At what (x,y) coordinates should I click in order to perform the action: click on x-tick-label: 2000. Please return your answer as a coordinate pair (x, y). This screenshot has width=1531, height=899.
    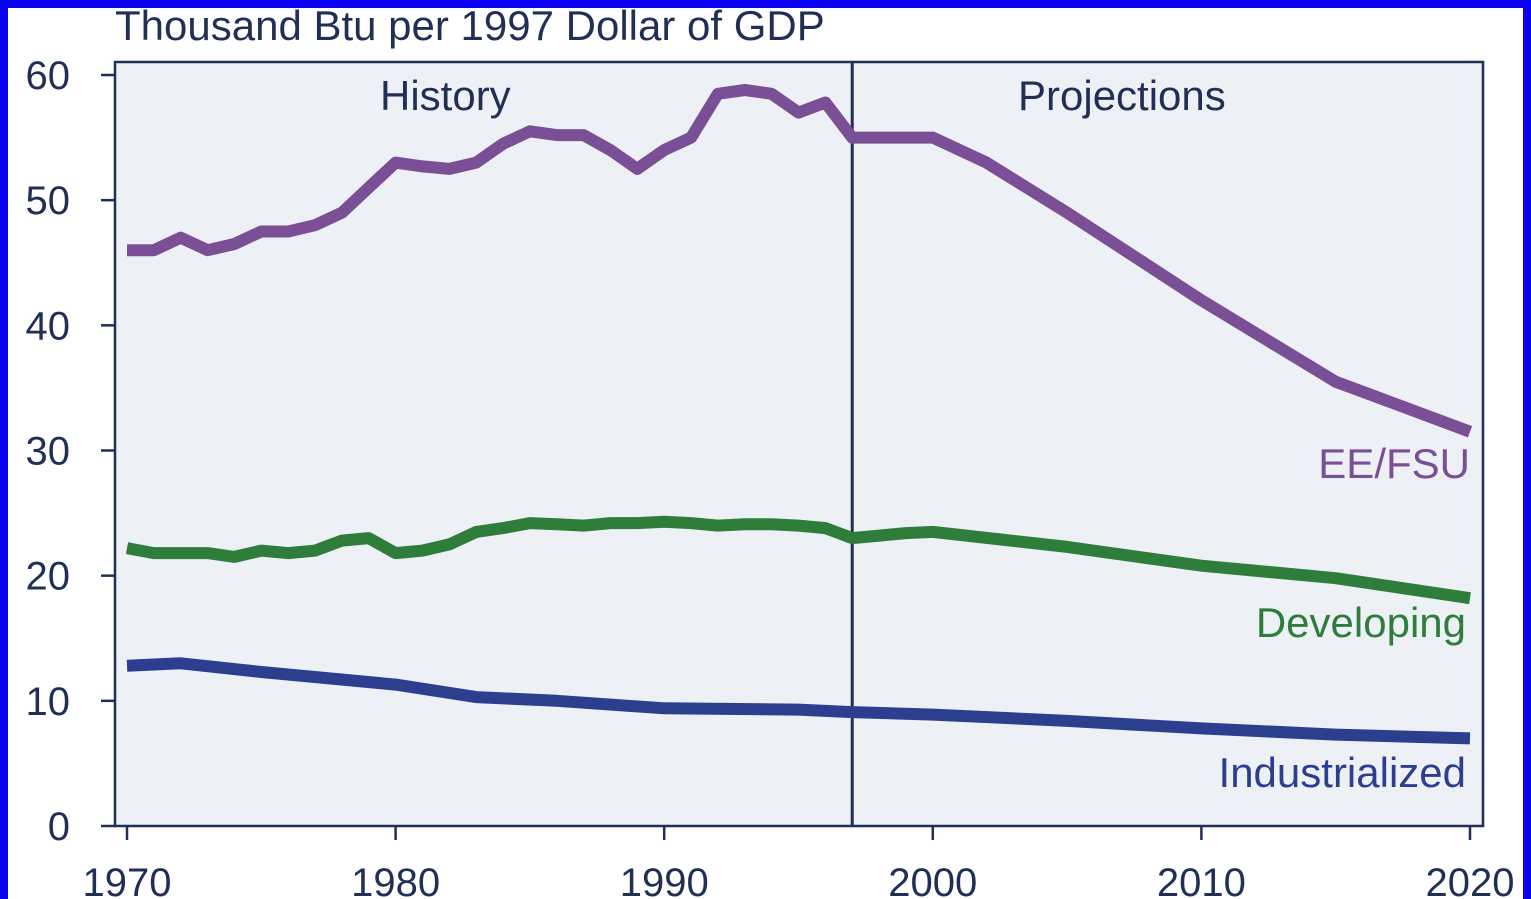
    Looking at the image, I should click on (932, 880).